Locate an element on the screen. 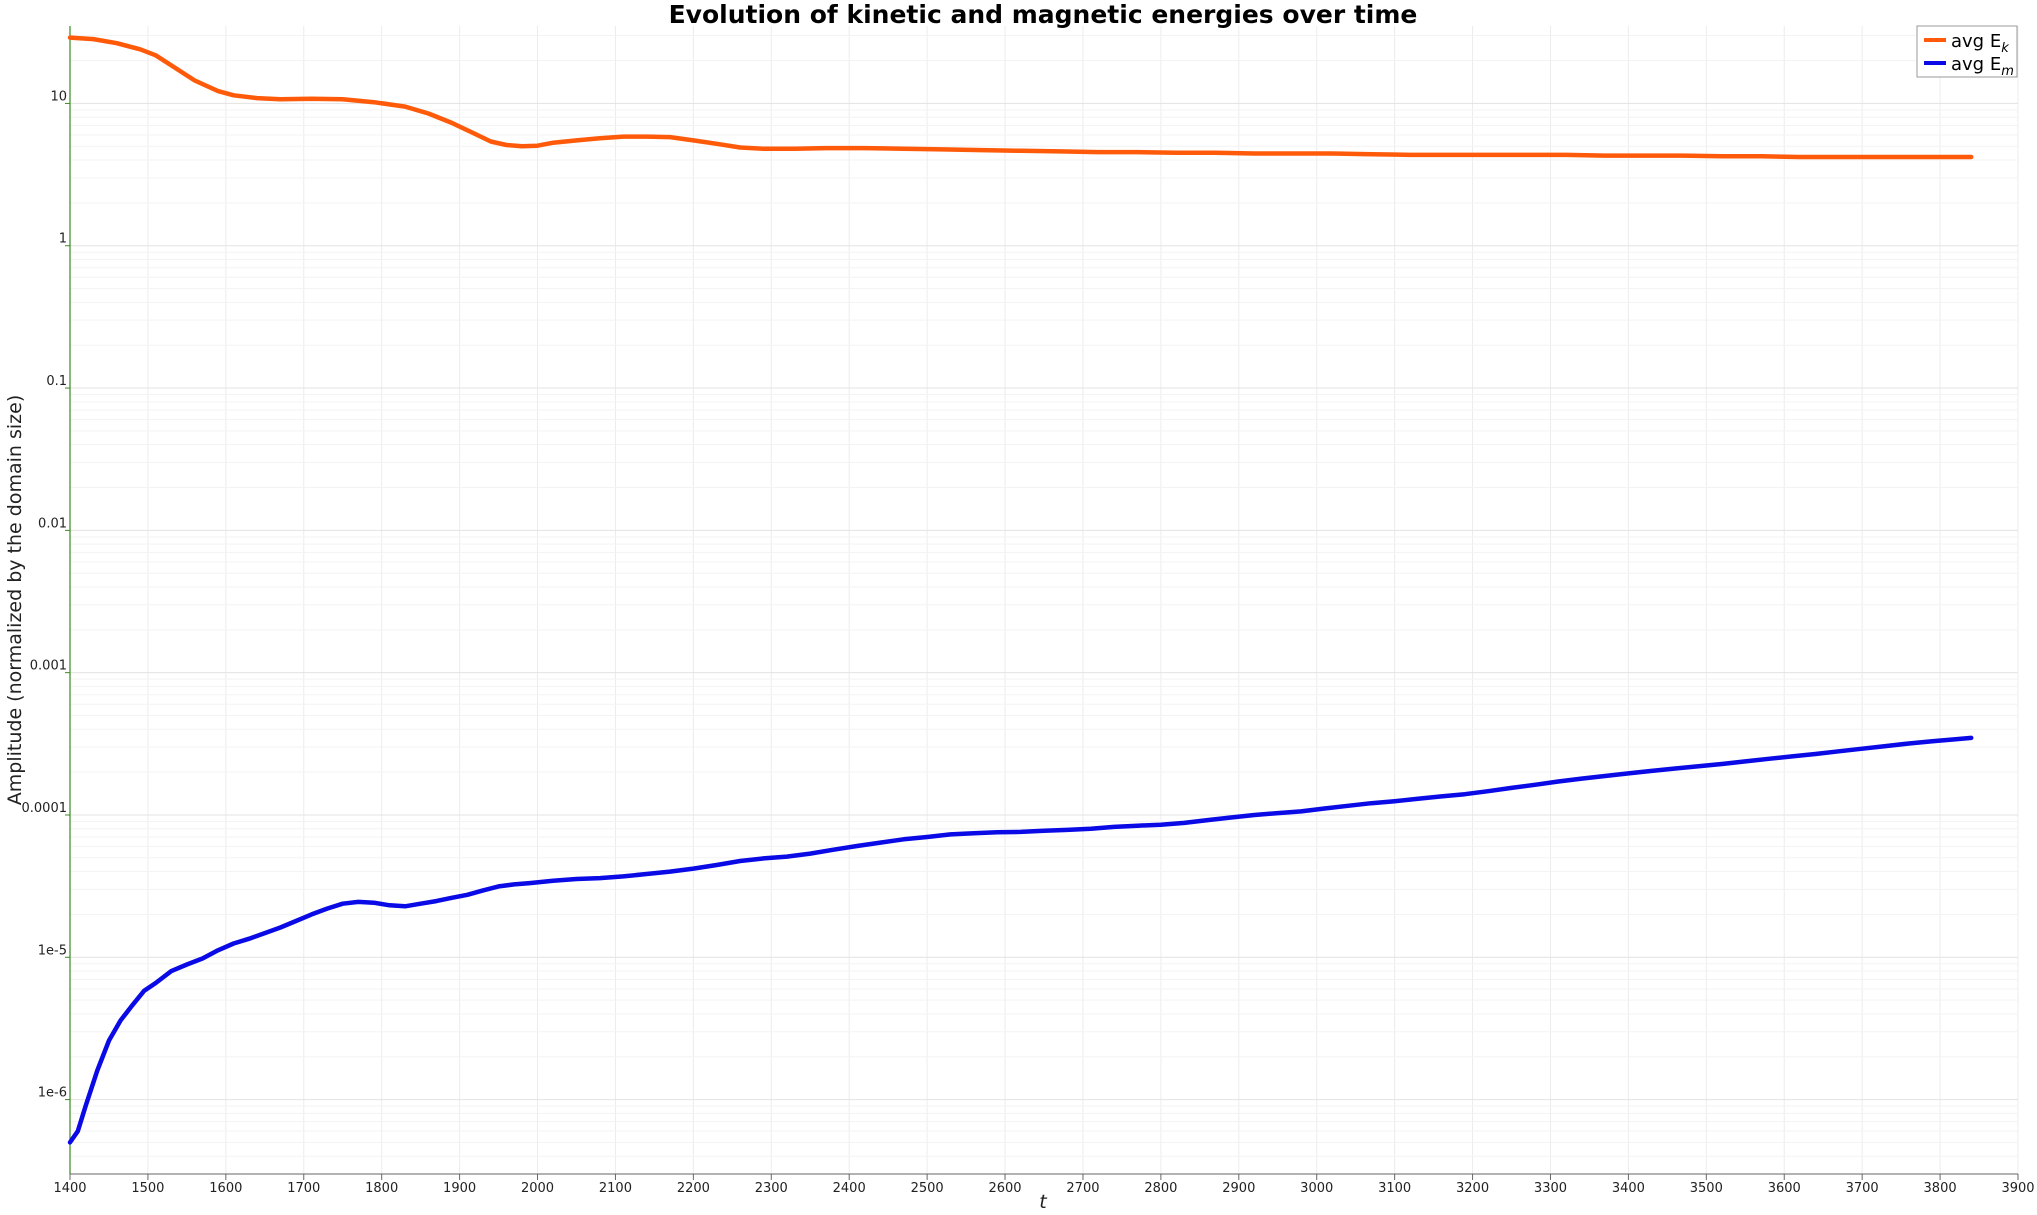 The height and width of the screenshot is (1215, 2037). x-tick-label: 3600 is located at coordinates (1784, 1188).